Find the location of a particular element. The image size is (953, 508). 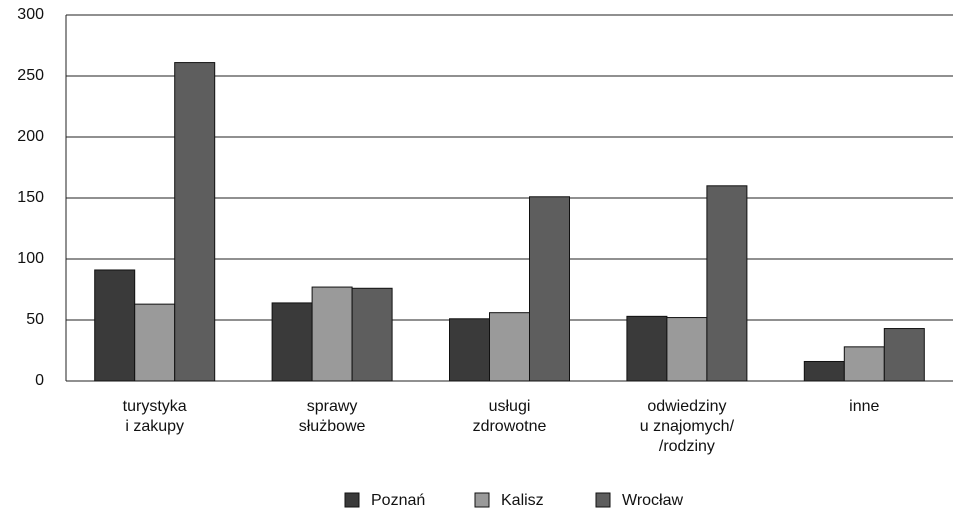

legend-label: Poznań is located at coordinates (398, 500).